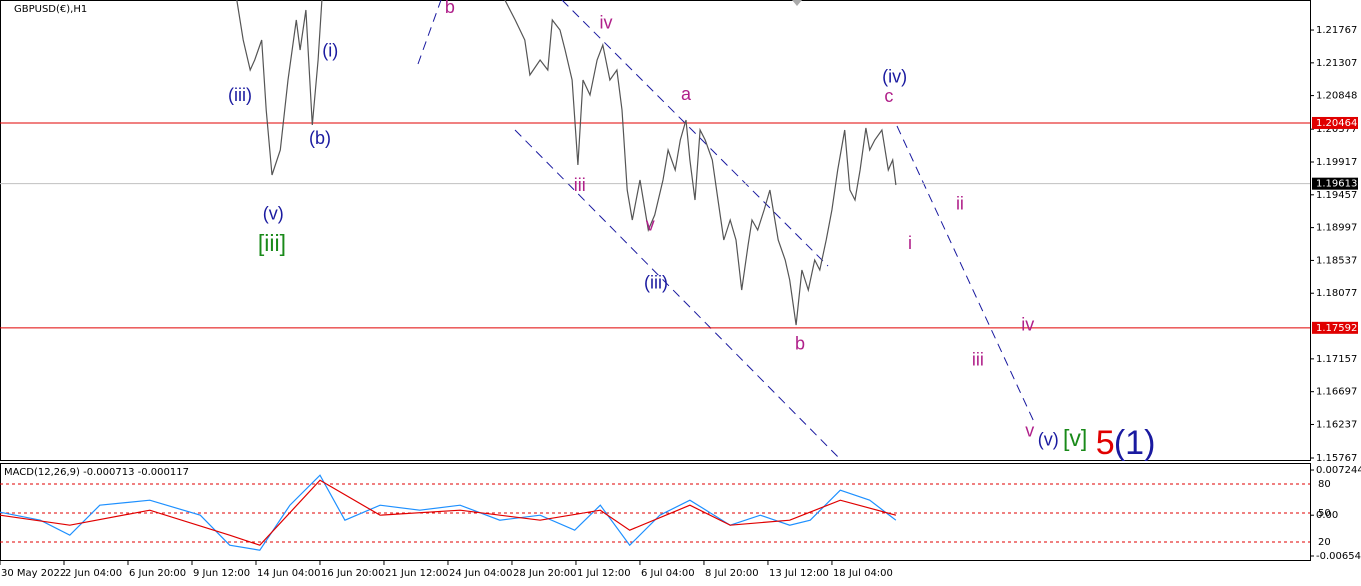  Describe the element at coordinates (1336, 63) in the screenshot. I see `y-tick-label: 1.21307` at that location.